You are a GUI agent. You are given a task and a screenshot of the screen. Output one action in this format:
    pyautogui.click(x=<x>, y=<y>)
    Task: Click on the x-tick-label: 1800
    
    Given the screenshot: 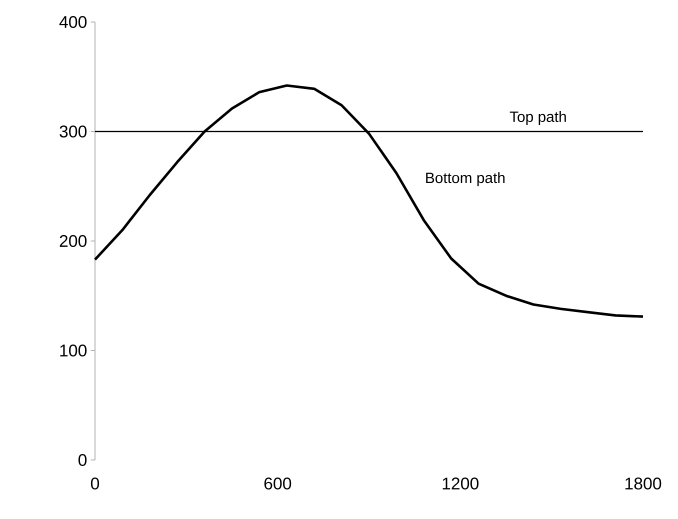 What is the action you would take?
    pyautogui.click(x=643, y=484)
    